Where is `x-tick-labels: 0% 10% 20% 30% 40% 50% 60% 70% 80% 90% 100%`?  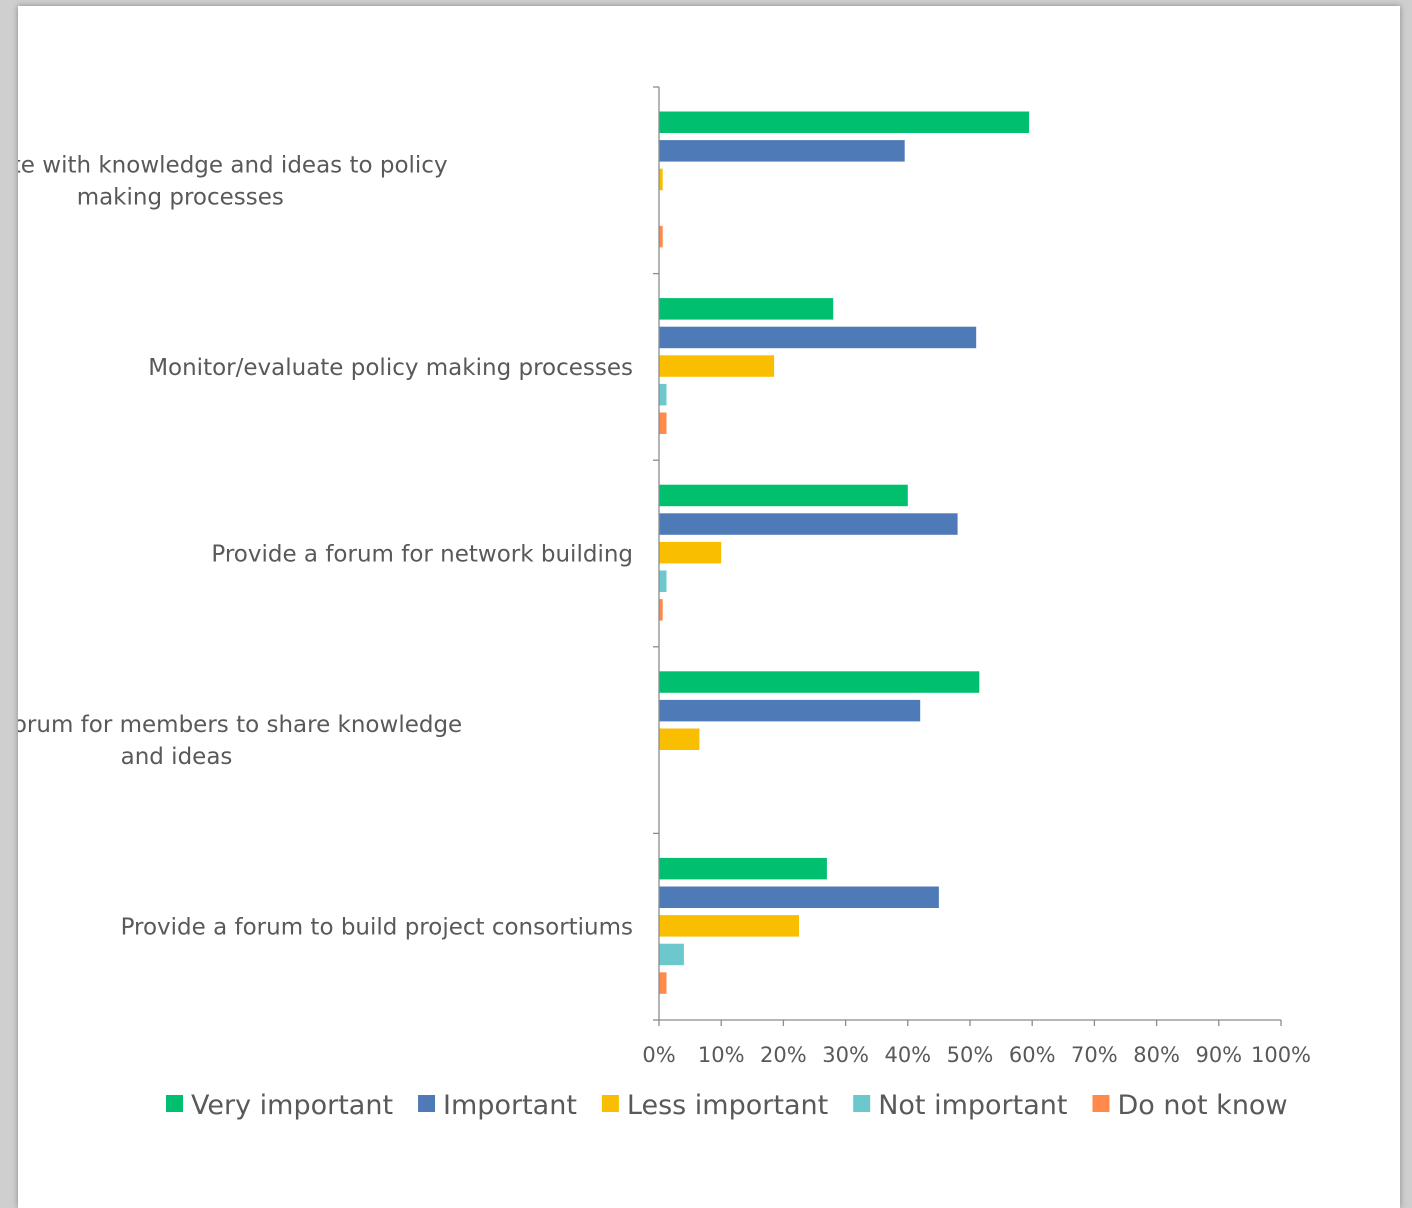 x-tick-labels: 0% 10% 20% 30% 40% 50% 60% 70% 80% 90% 100% is located at coordinates (976, 1055).